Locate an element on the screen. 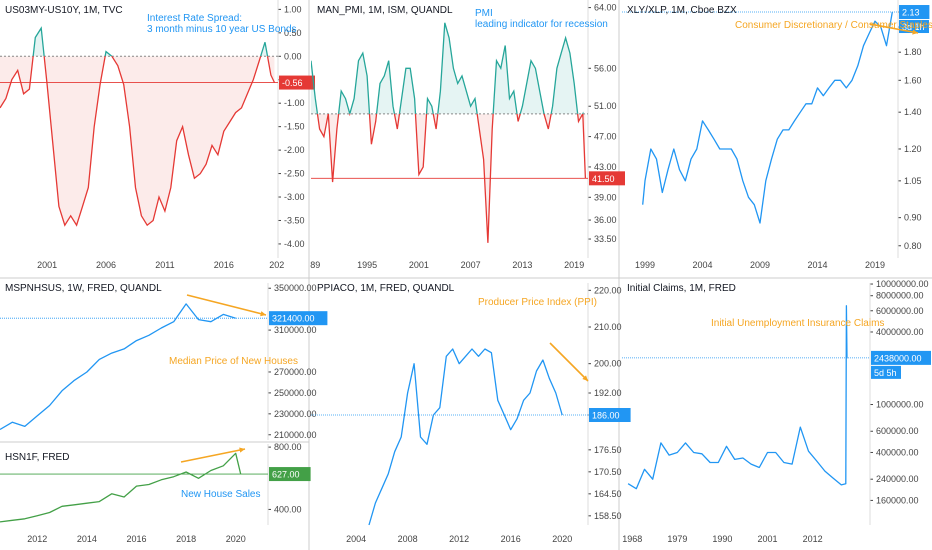 This screenshot has height=550, width=932. x-tick-label: 2001 is located at coordinates (419, 265).